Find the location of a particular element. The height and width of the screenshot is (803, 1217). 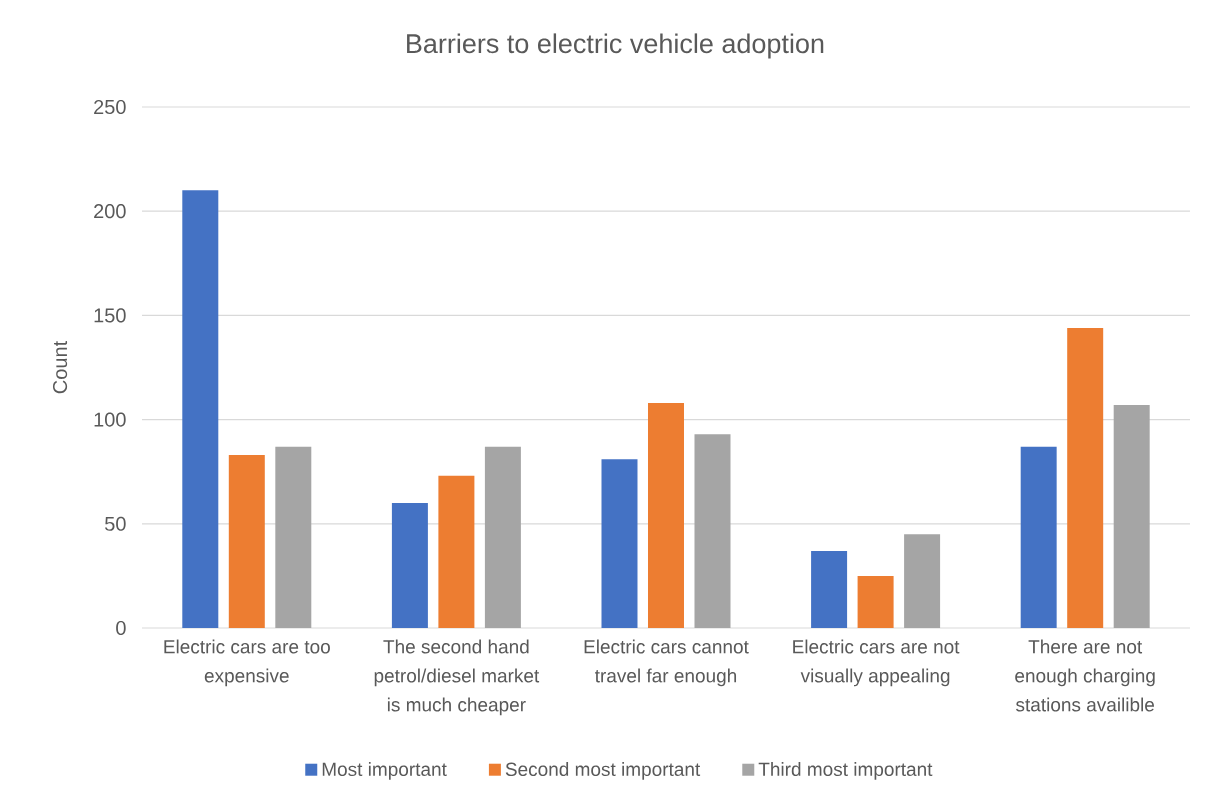

chart-title: Barriers to electric vehicle adoption is located at coordinates (615, 46).